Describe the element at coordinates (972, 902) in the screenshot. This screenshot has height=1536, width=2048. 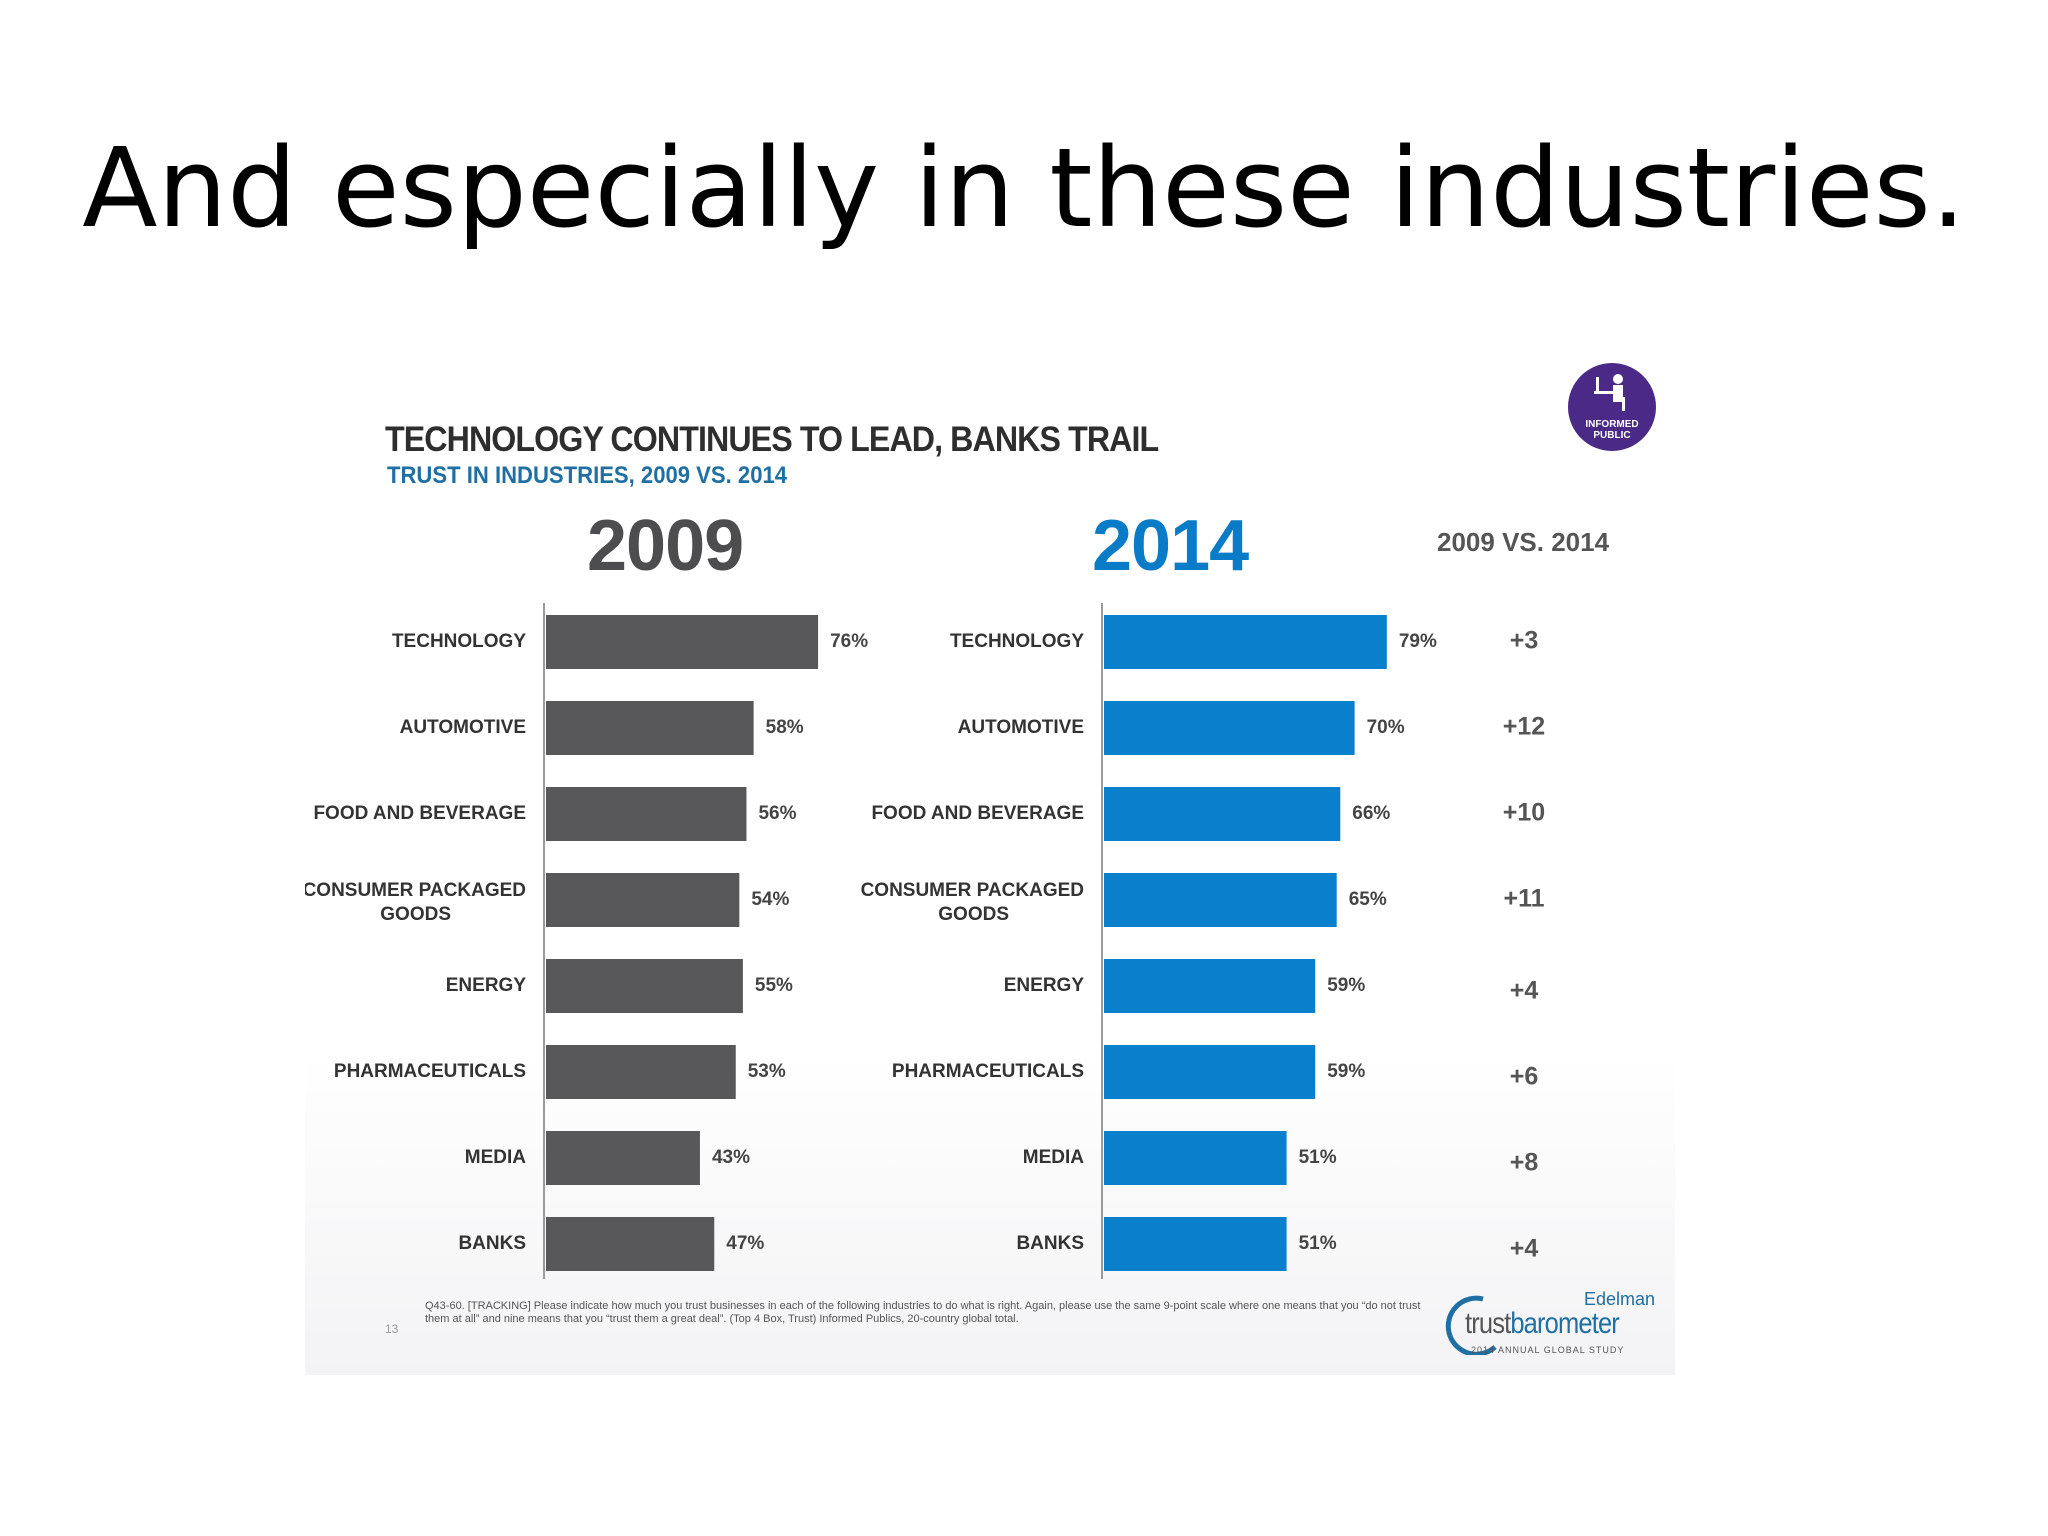
I see `category-label-2014: CONSUMER PACKAGED GOODS` at that location.